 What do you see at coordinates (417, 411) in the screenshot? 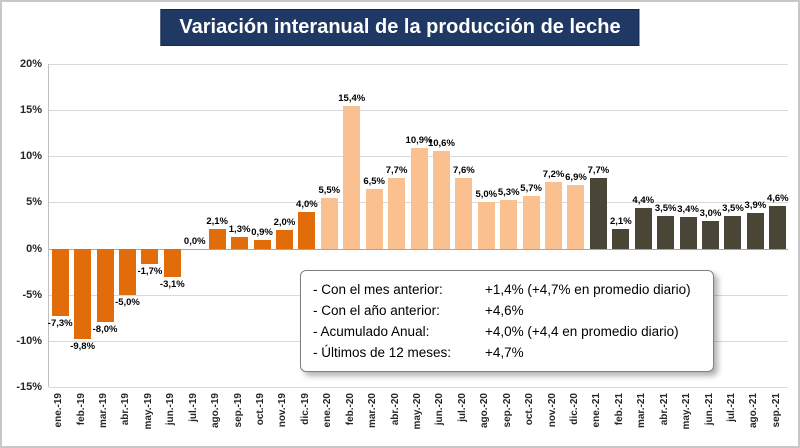
I see `x-tick-label: may.-20` at bounding box center [417, 411].